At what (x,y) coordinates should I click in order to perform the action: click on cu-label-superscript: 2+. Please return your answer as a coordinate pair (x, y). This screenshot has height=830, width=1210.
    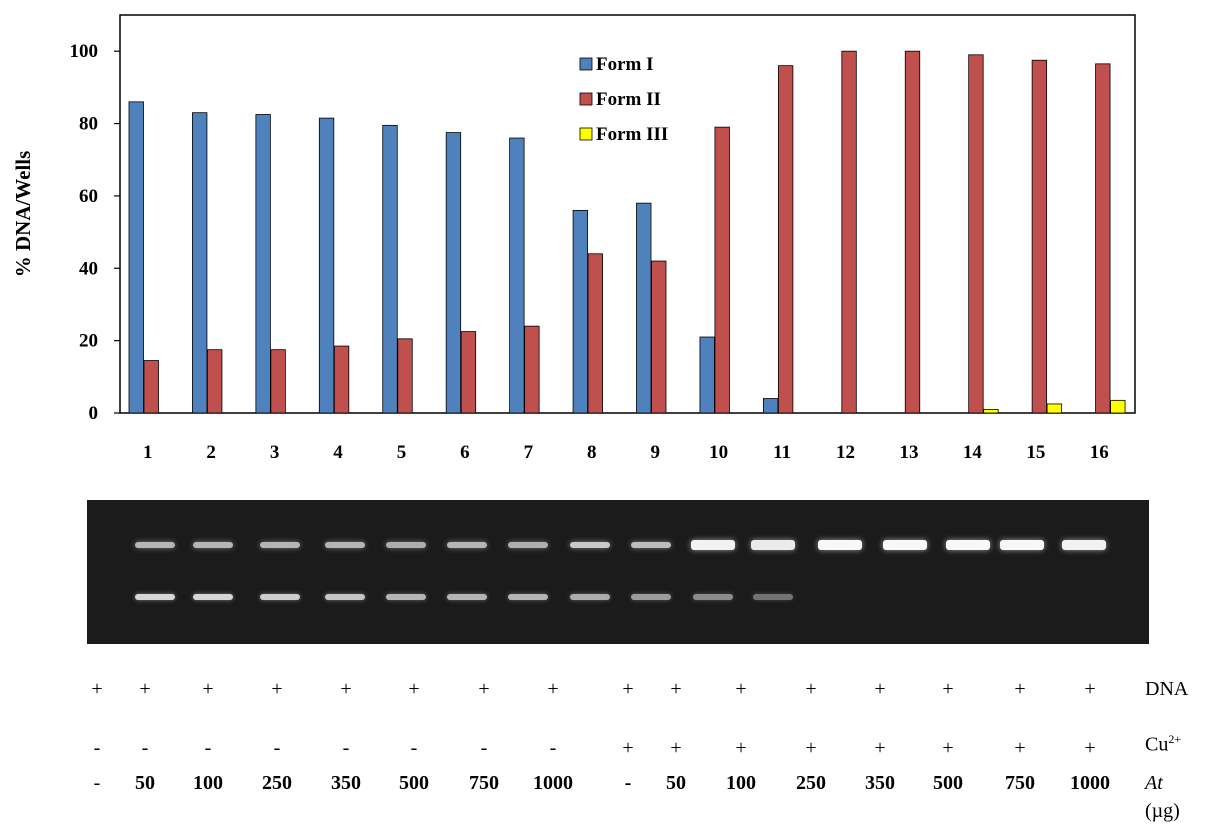
    Looking at the image, I should click on (1175, 739).